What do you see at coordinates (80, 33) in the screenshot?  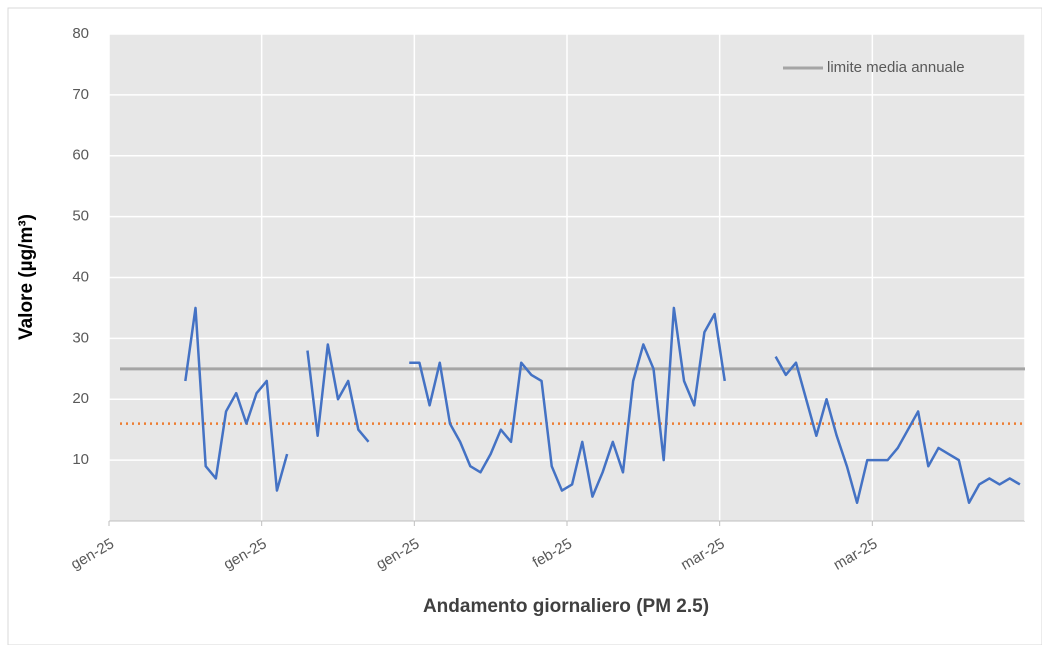 I see `y-tick-label: 80` at bounding box center [80, 33].